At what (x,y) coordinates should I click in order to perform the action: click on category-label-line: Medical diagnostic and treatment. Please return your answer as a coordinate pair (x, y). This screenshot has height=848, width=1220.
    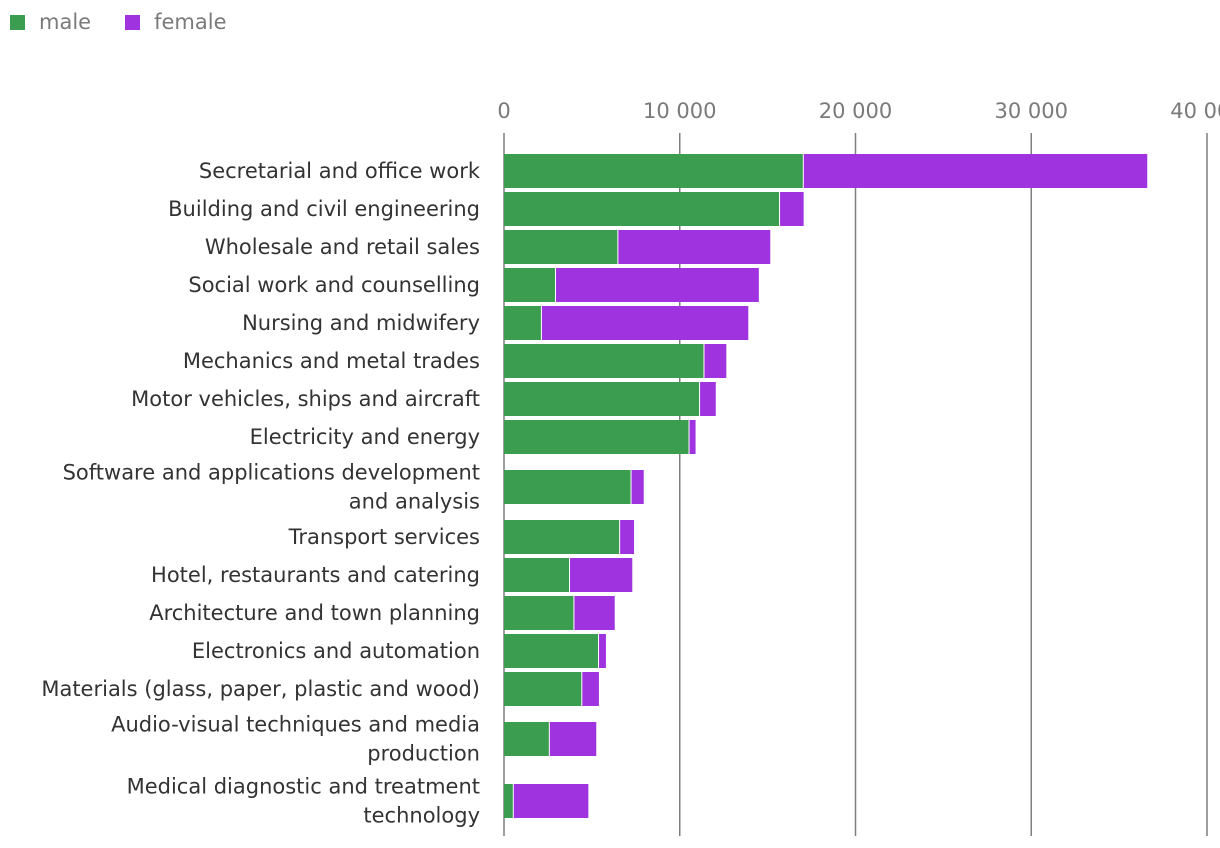
    Looking at the image, I should click on (303, 787).